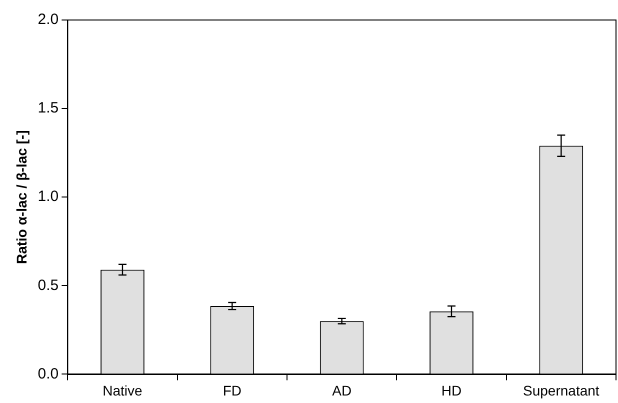 This screenshot has width=618, height=403. What do you see at coordinates (561, 390) in the screenshot?
I see `x-tick-label: Supernatant` at bounding box center [561, 390].